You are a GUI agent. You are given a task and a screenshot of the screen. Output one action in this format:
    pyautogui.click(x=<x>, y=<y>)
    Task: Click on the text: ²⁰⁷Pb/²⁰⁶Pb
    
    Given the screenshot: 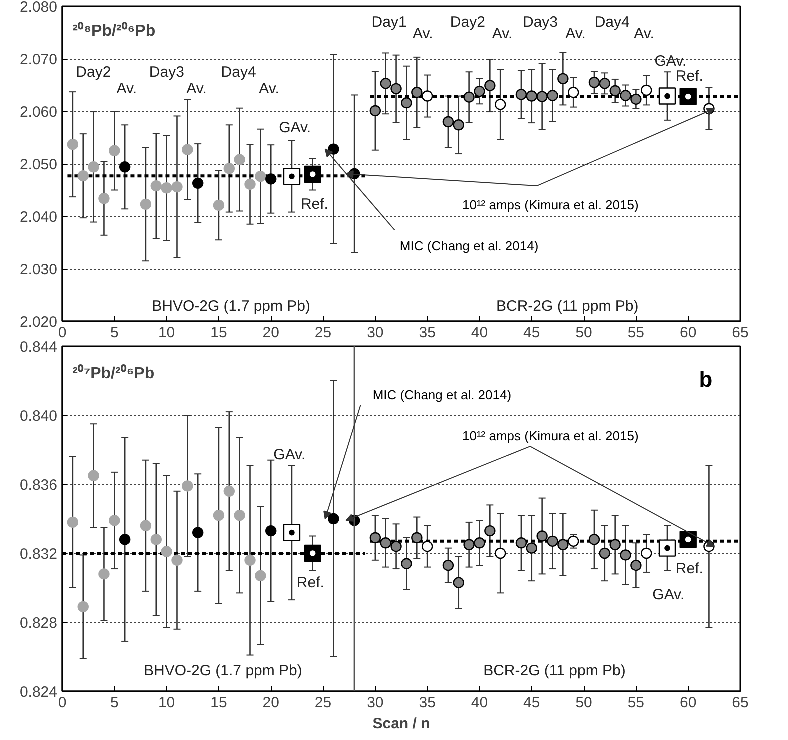 What is the action you would take?
    pyautogui.click(x=113, y=373)
    